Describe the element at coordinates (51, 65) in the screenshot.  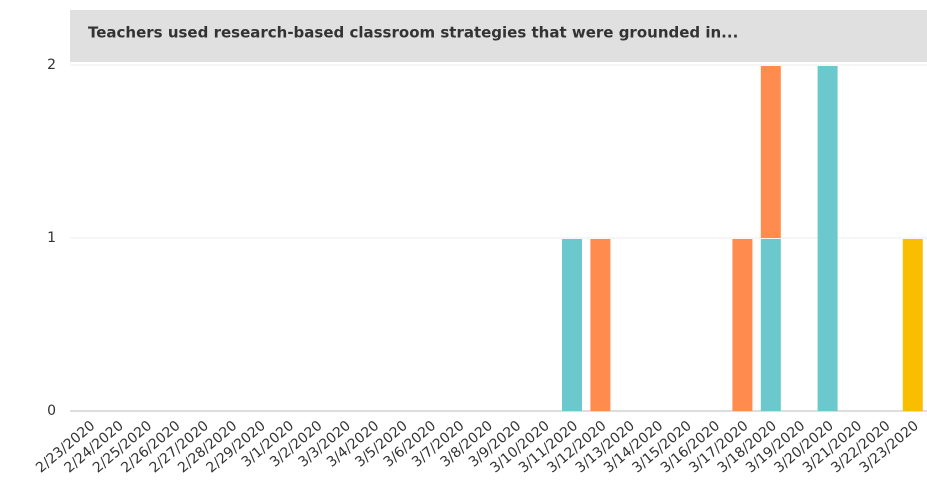
I see `y-tick-label: 2` at that location.